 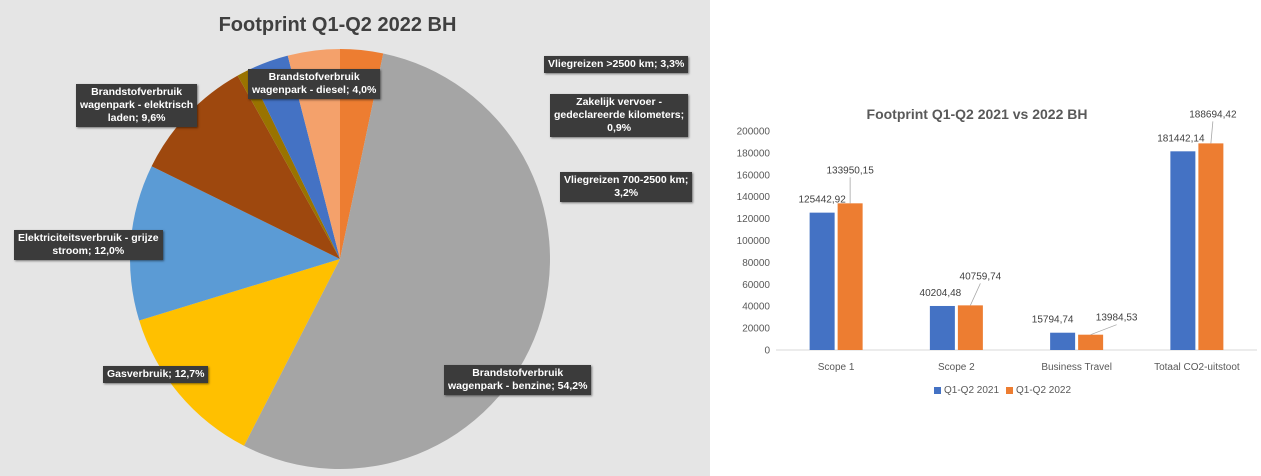 I want to click on pie-data-label-line: wagenpark - diesel; 4,0%, so click(x=314, y=90).